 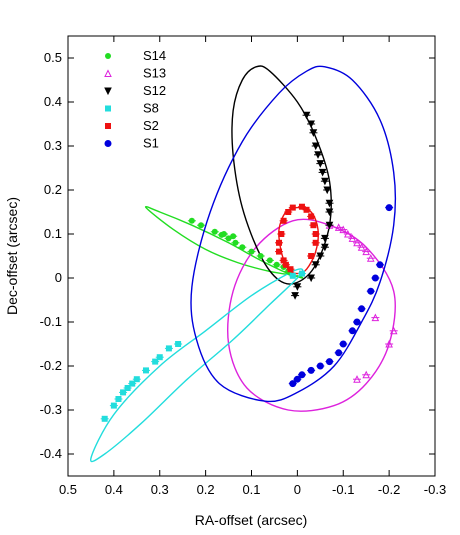 I want to click on x-axis-title: RA-offset (arcsec), so click(x=251, y=520).